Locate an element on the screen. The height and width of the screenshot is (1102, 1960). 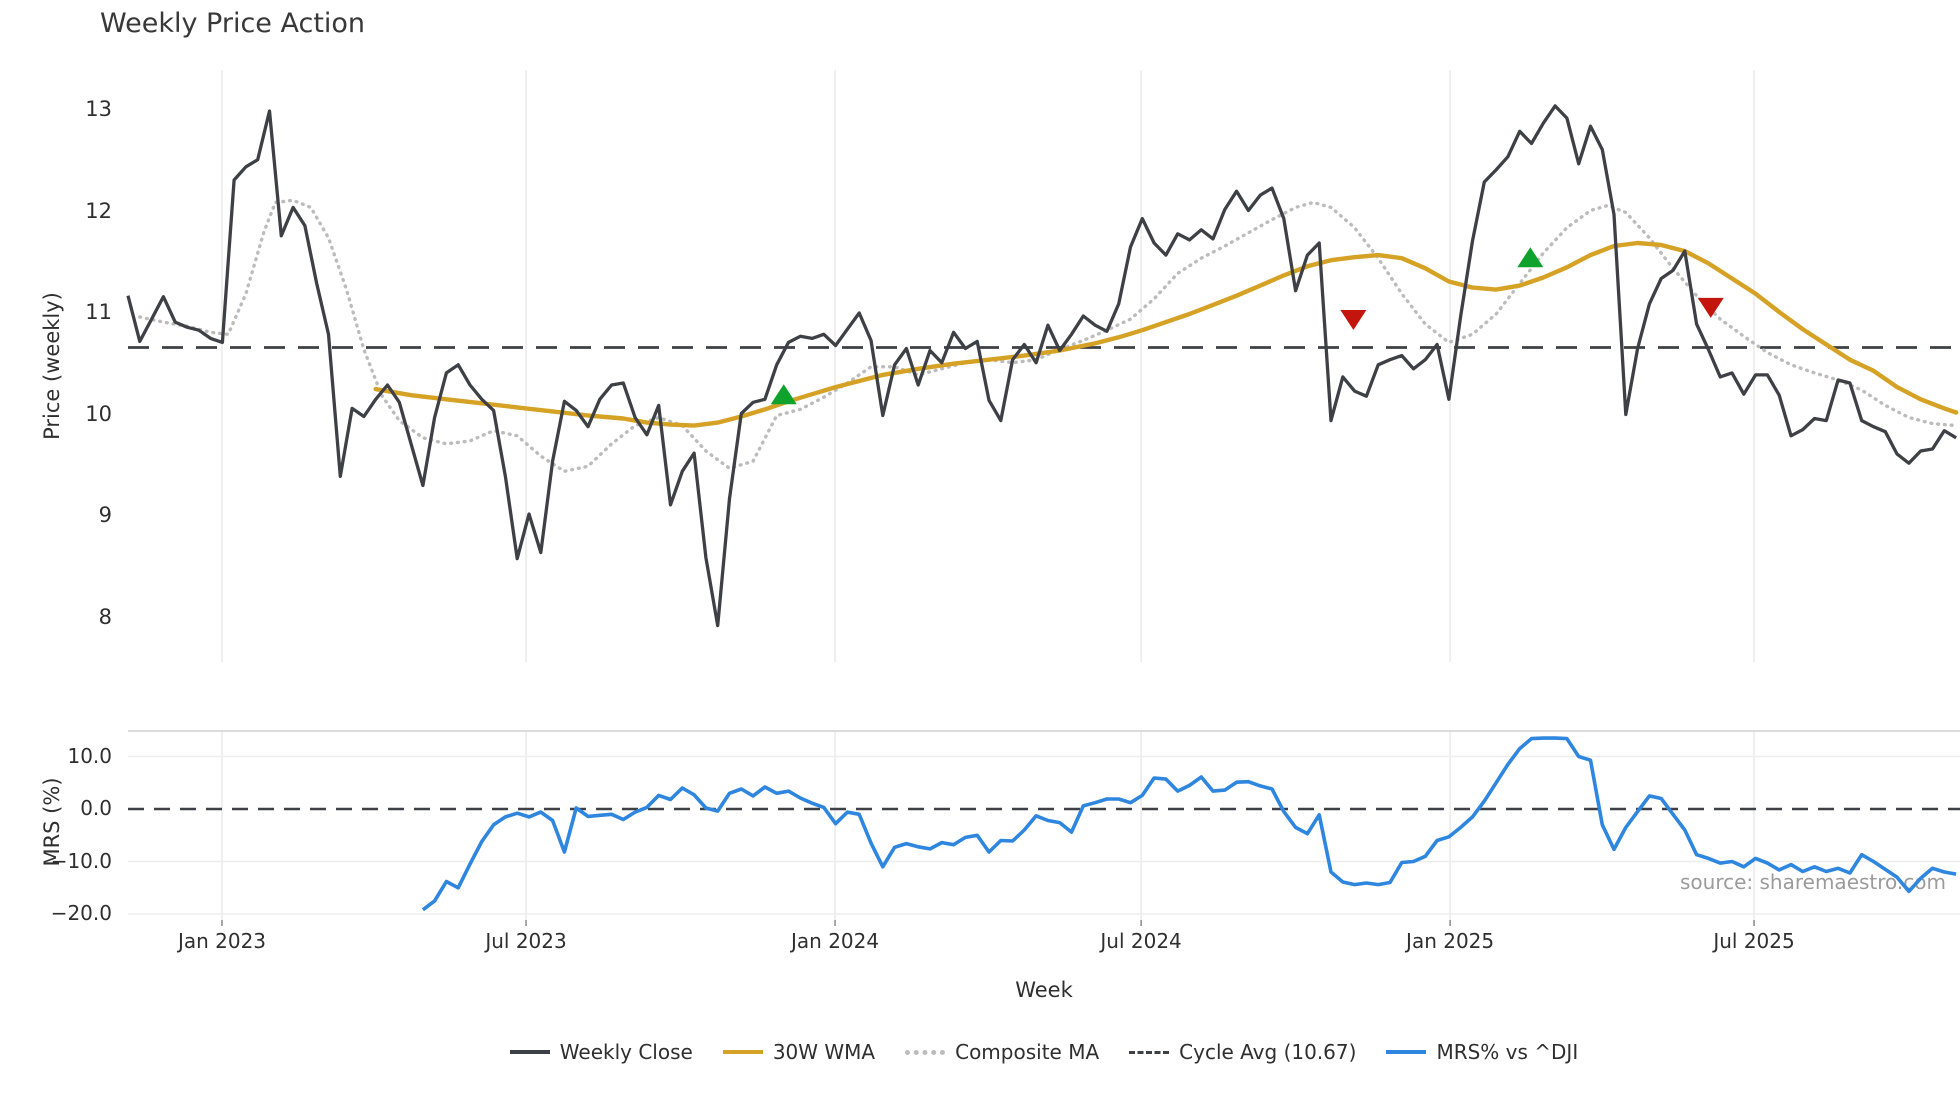
legend-label: Composite MA is located at coordinates (1027, 1052).